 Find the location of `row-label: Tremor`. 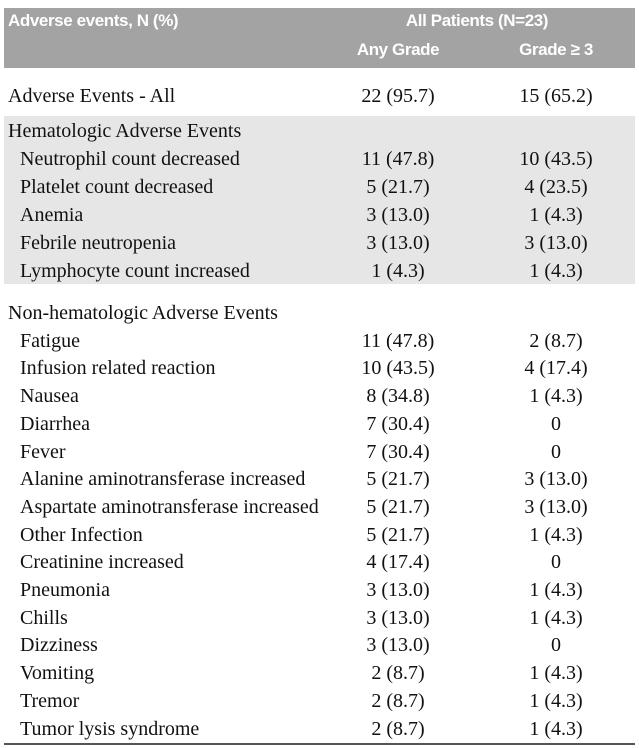

row-label: Tremor is located at coordinates (50, 700).